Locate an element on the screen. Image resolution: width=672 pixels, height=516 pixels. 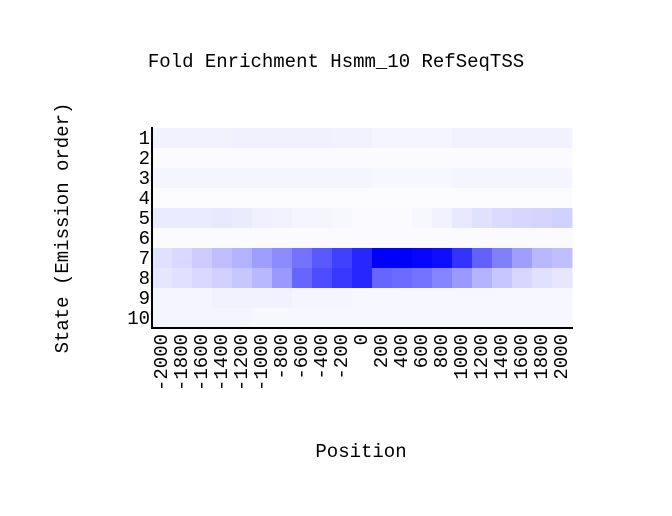
y-tick-label: 1 is located at coordinates (144, 139).